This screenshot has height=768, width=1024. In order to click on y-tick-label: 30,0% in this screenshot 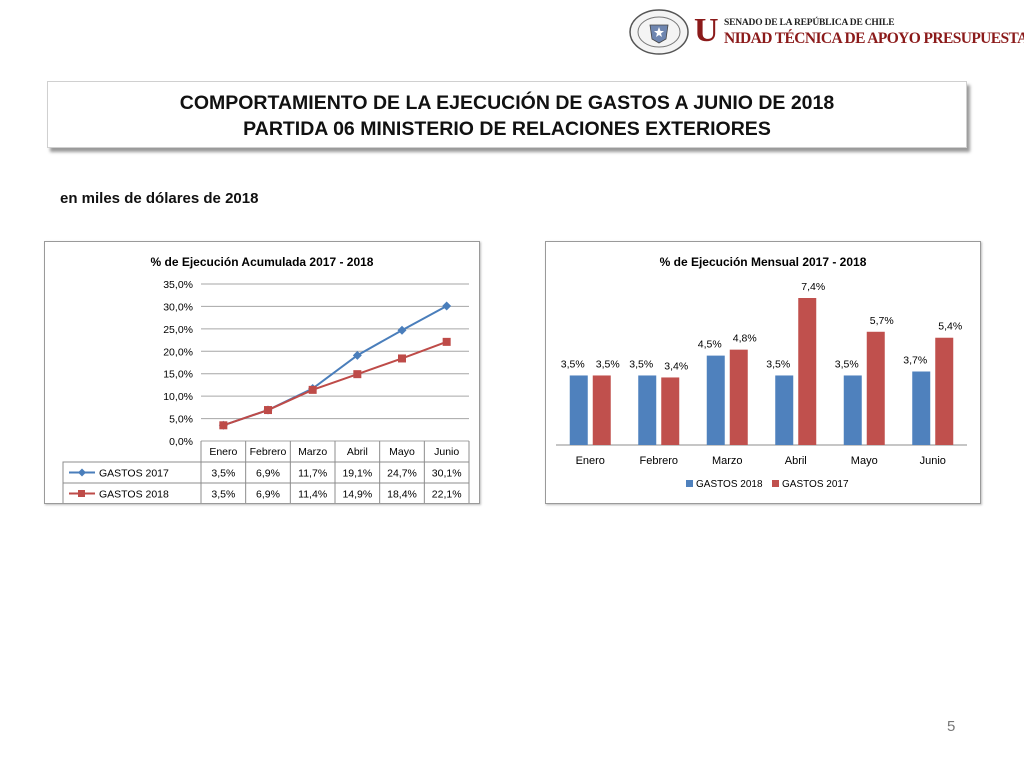, I will do `click(178, 307)`.